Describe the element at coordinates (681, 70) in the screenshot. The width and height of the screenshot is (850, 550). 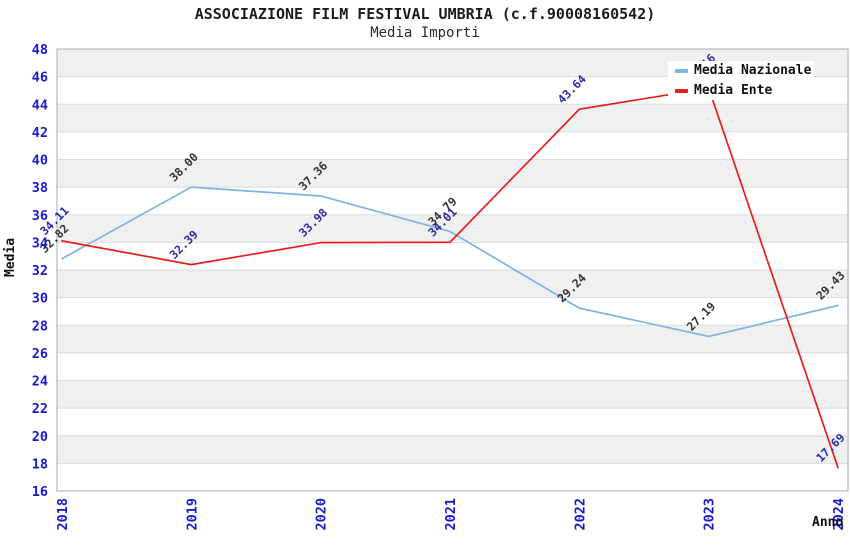
I see `media-nazionale-line-marker` at that location.